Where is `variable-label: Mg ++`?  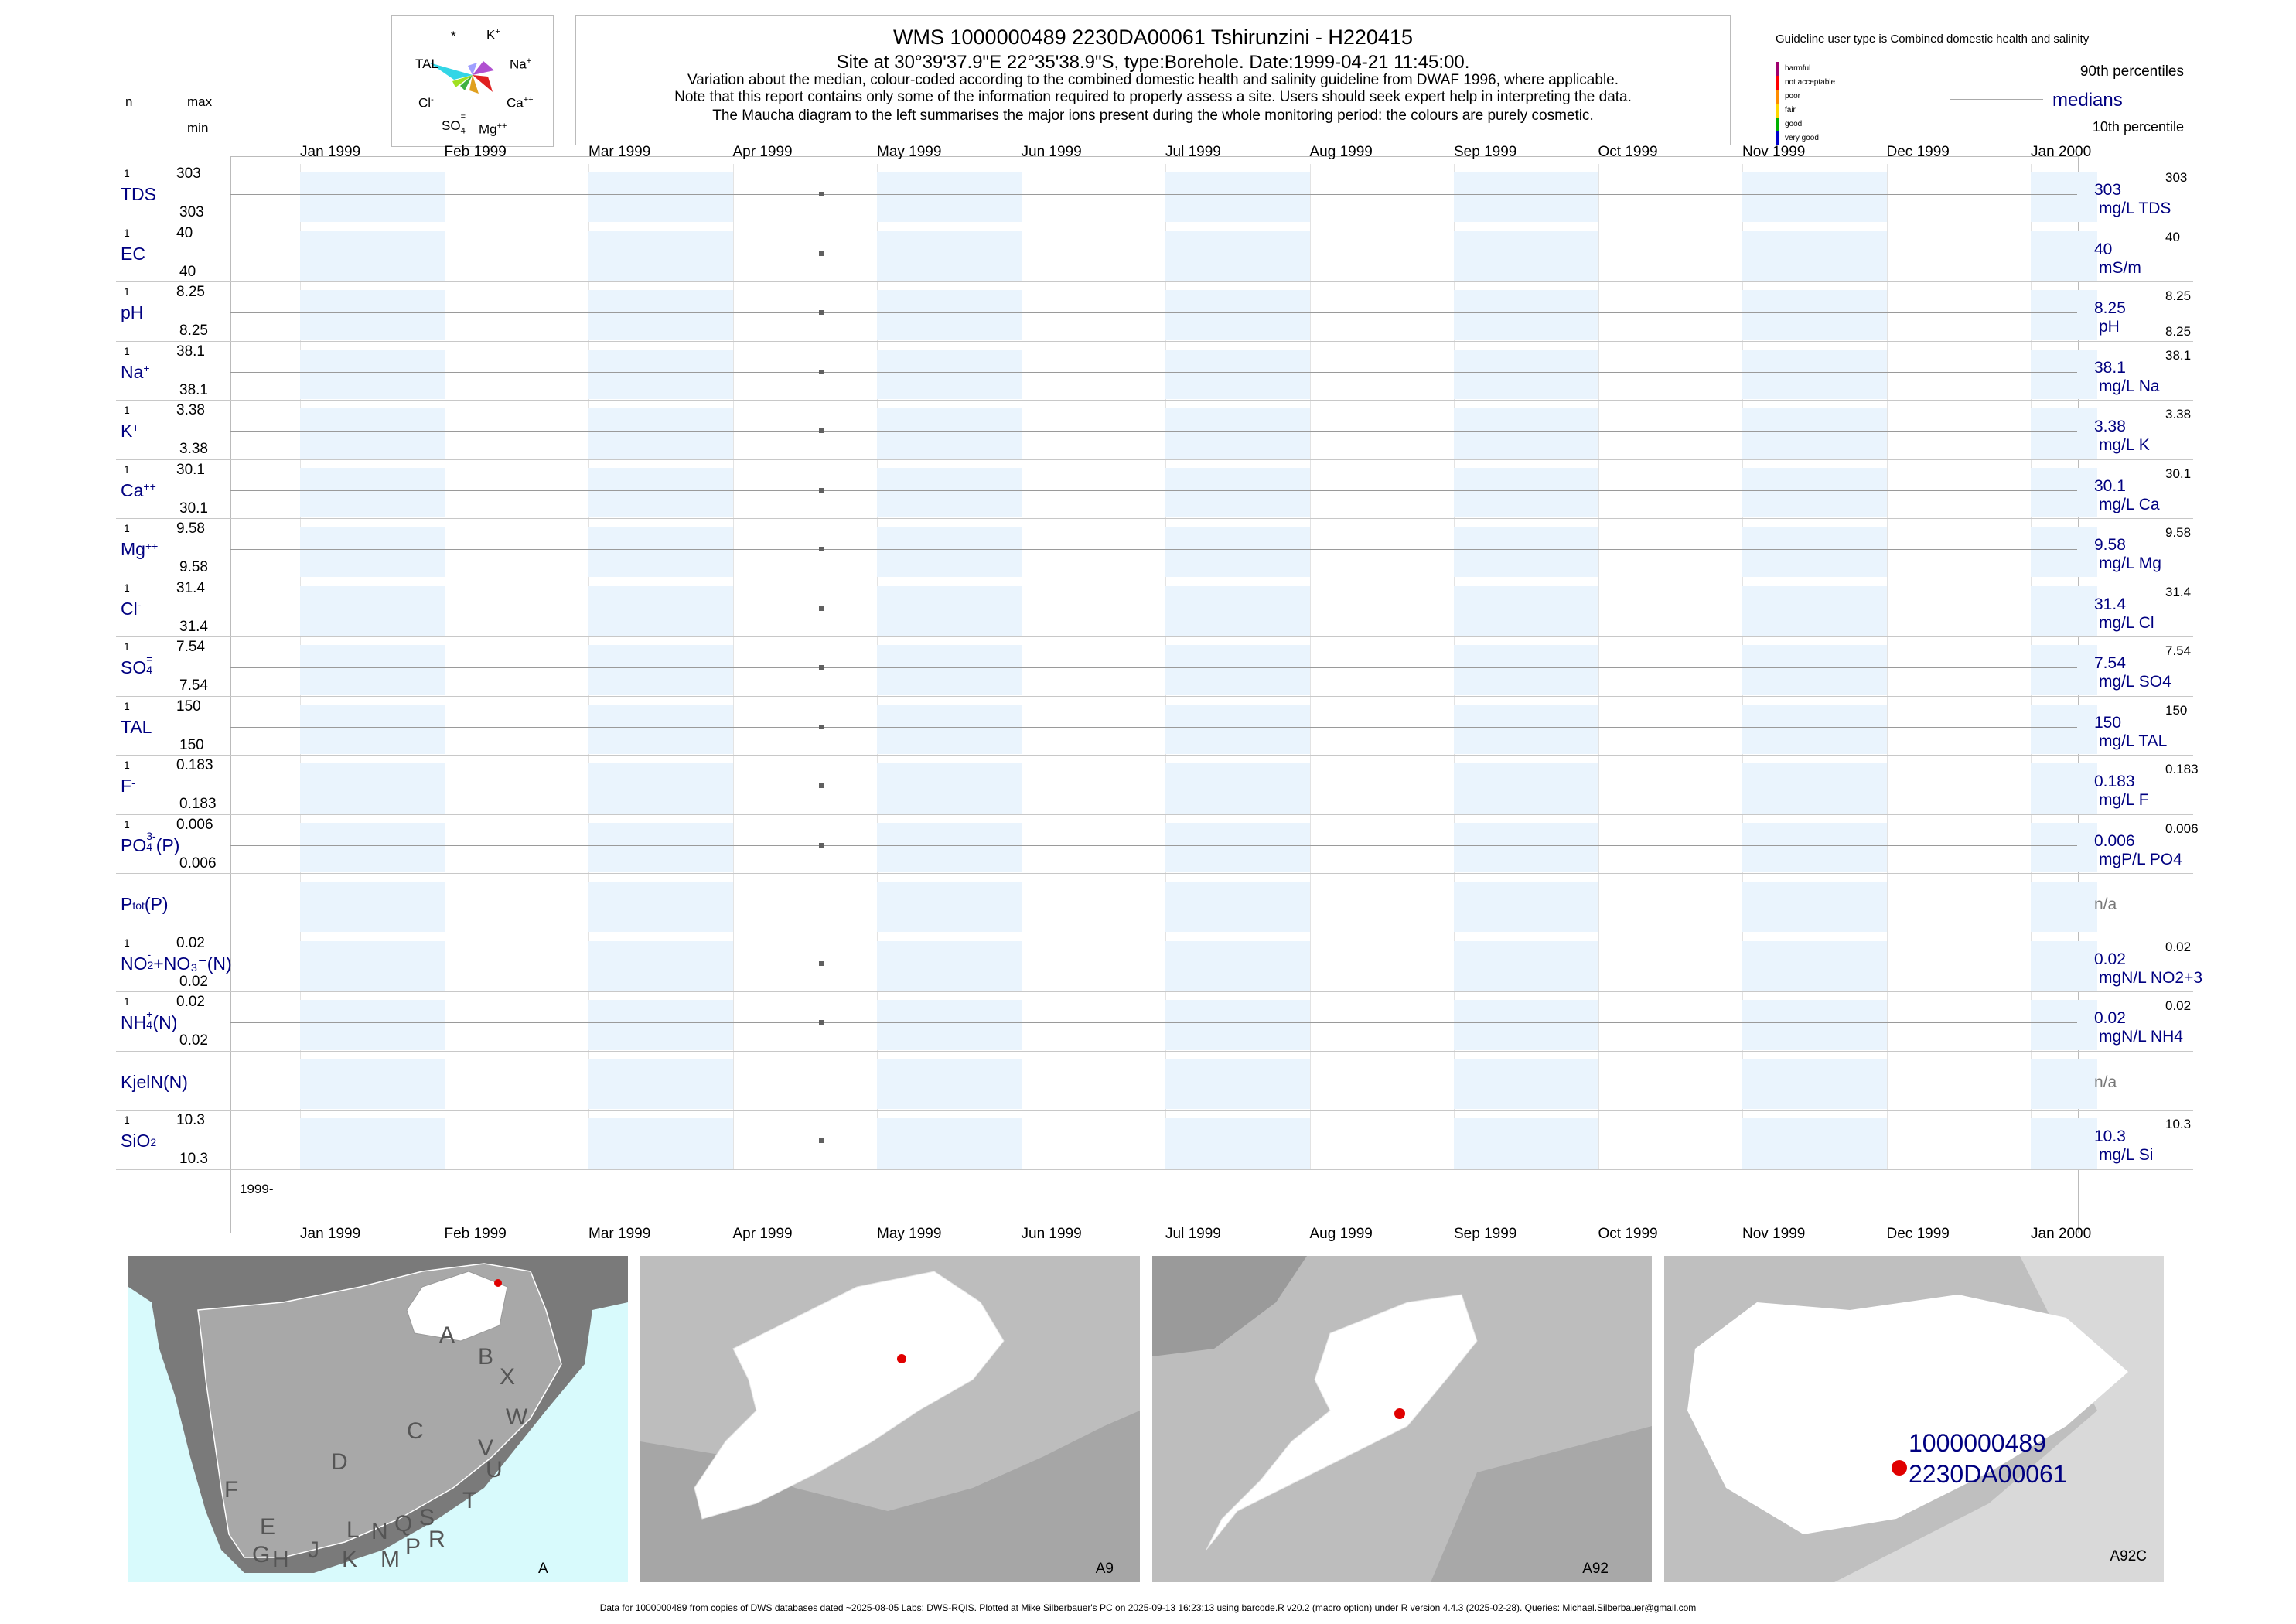
variable-label: Mg ++ is located at coordinates (139, 549).